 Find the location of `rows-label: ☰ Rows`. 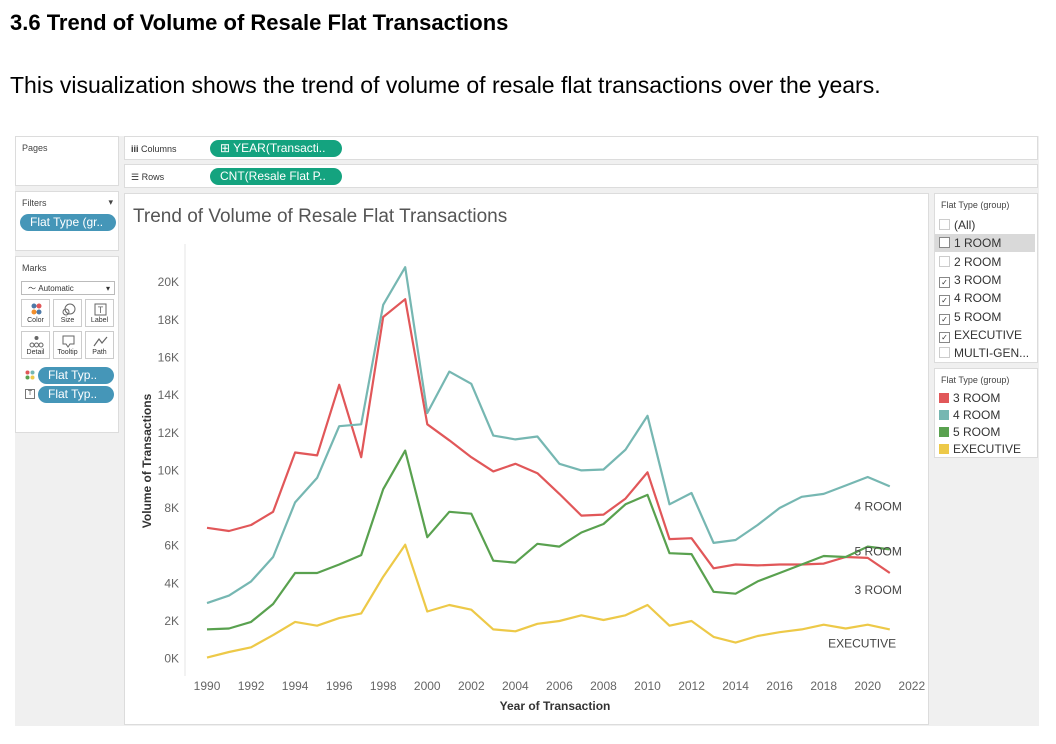

rows-label: ☰ Rows is located at coordinates (148, 177).